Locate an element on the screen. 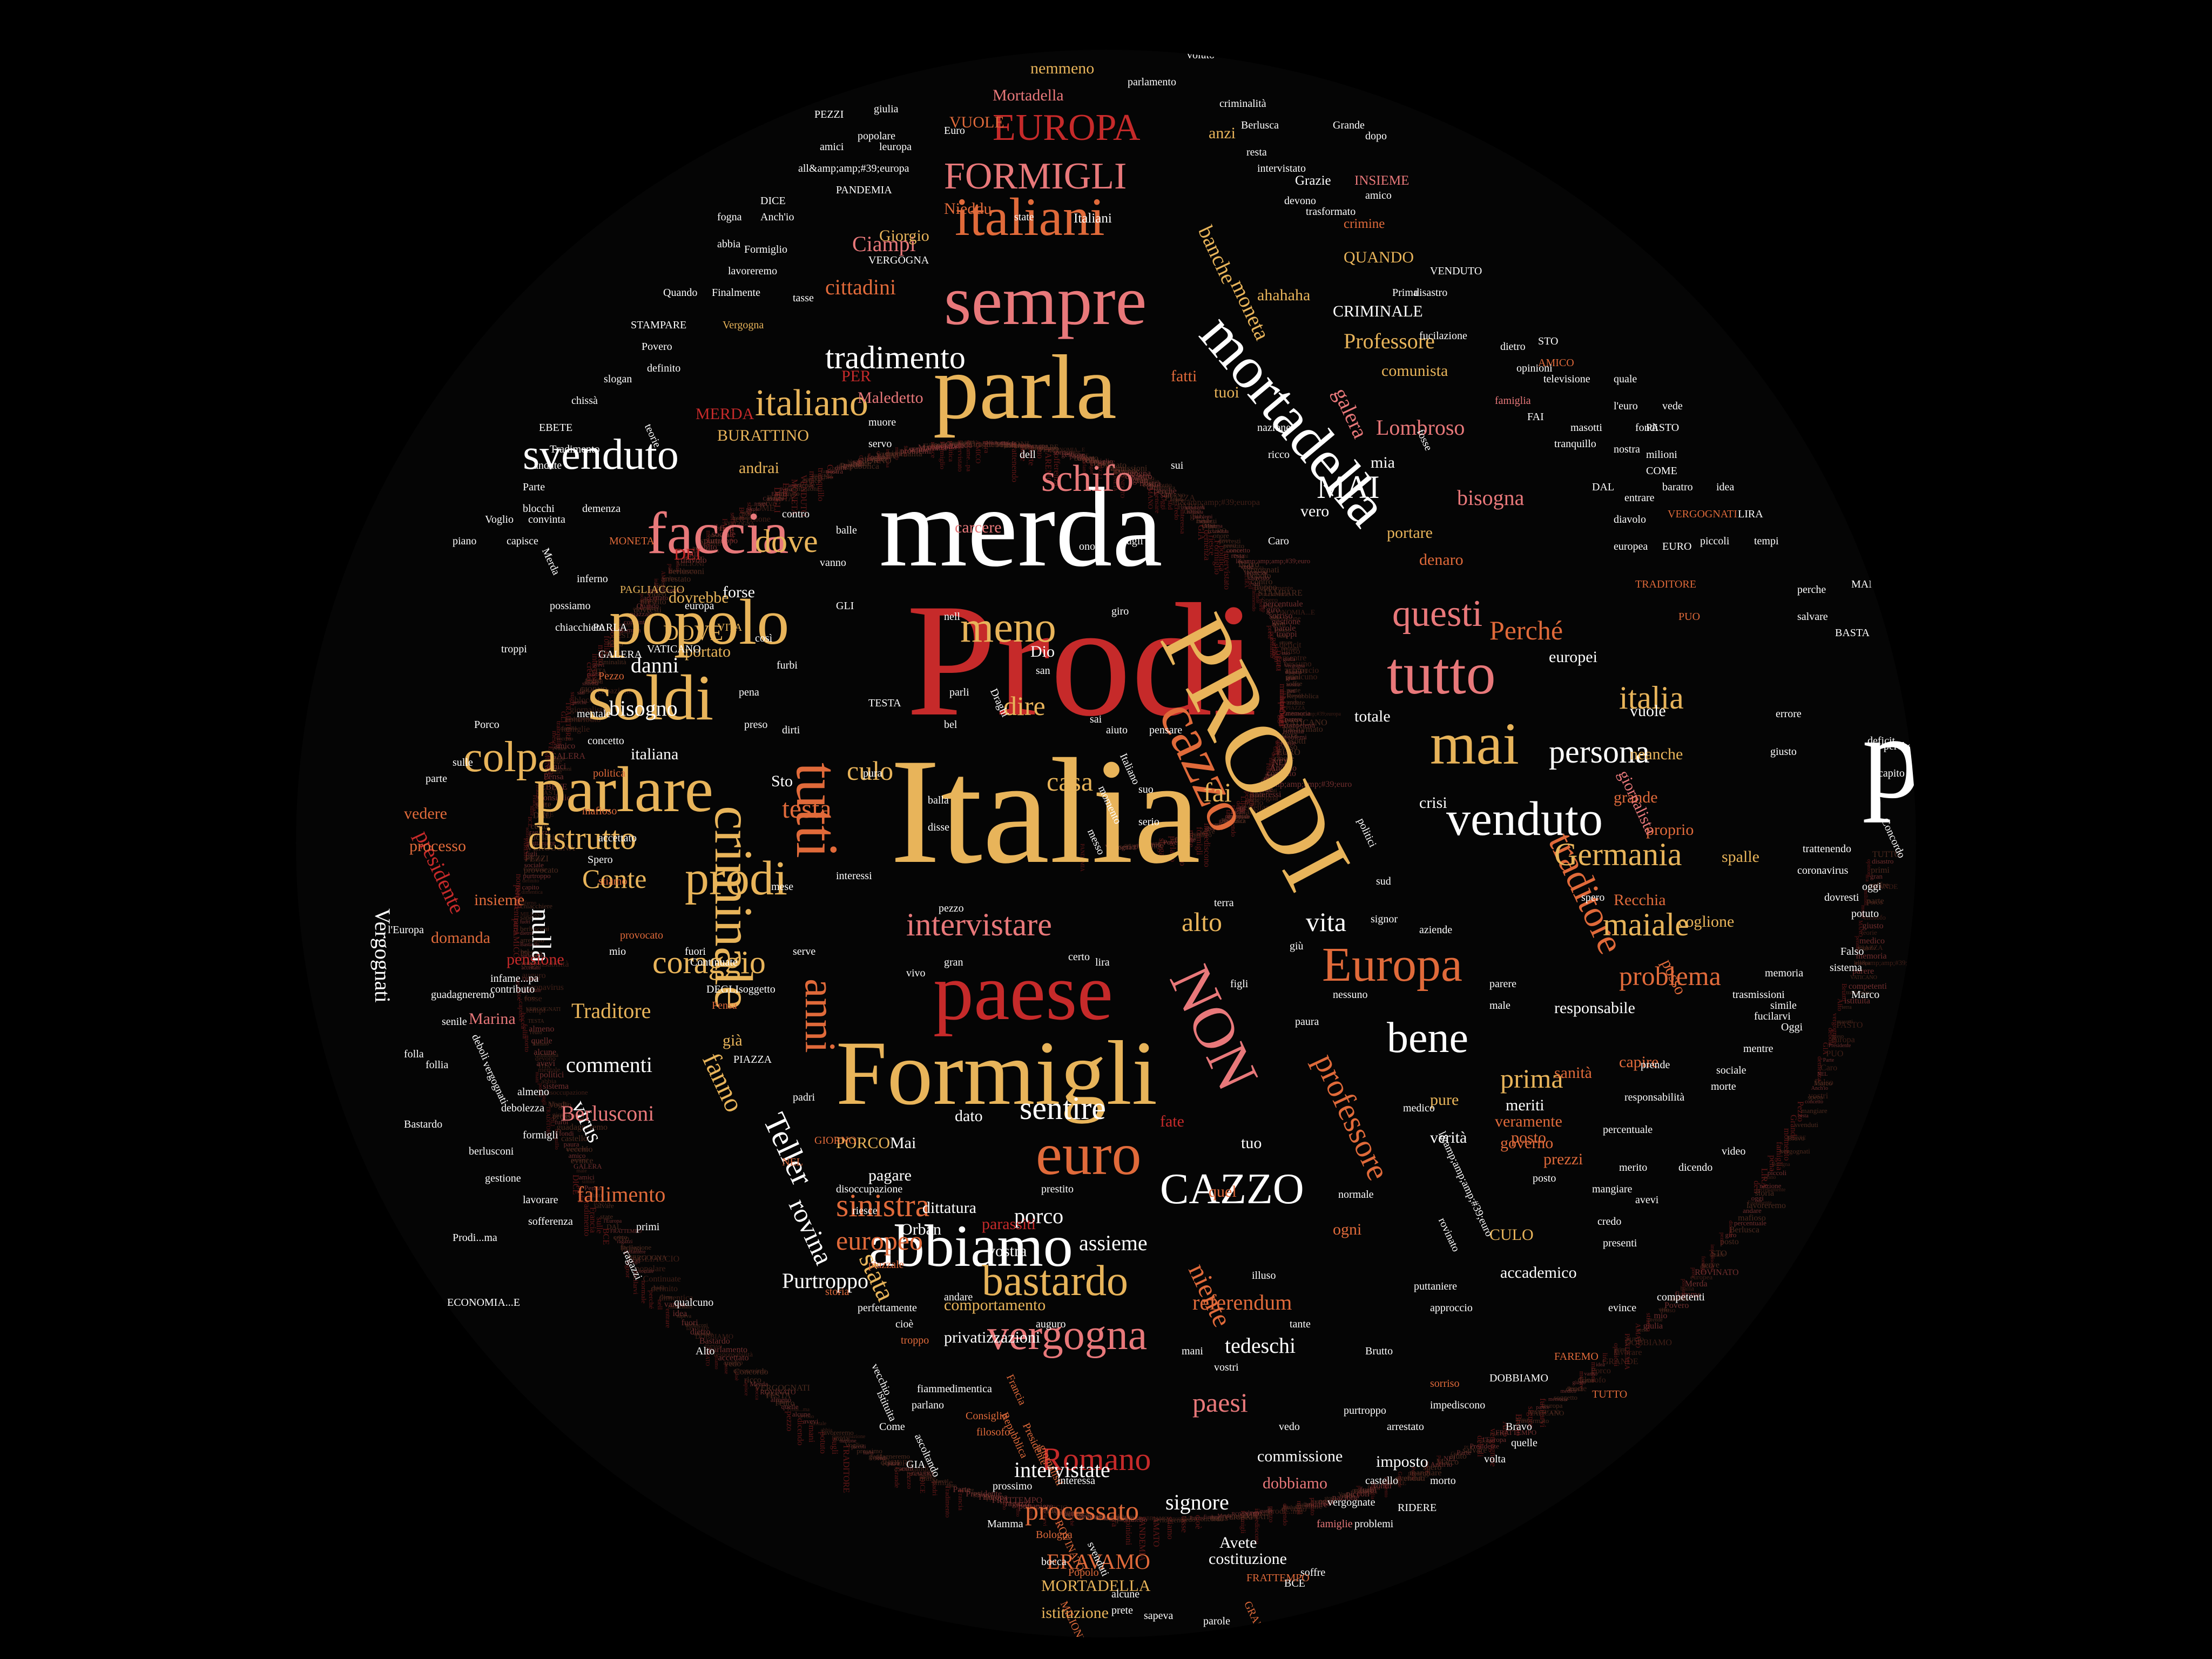 The width and height of the screenshot is (2212, 1659). filler-word: interessi is located at coordinates (1256, 572).